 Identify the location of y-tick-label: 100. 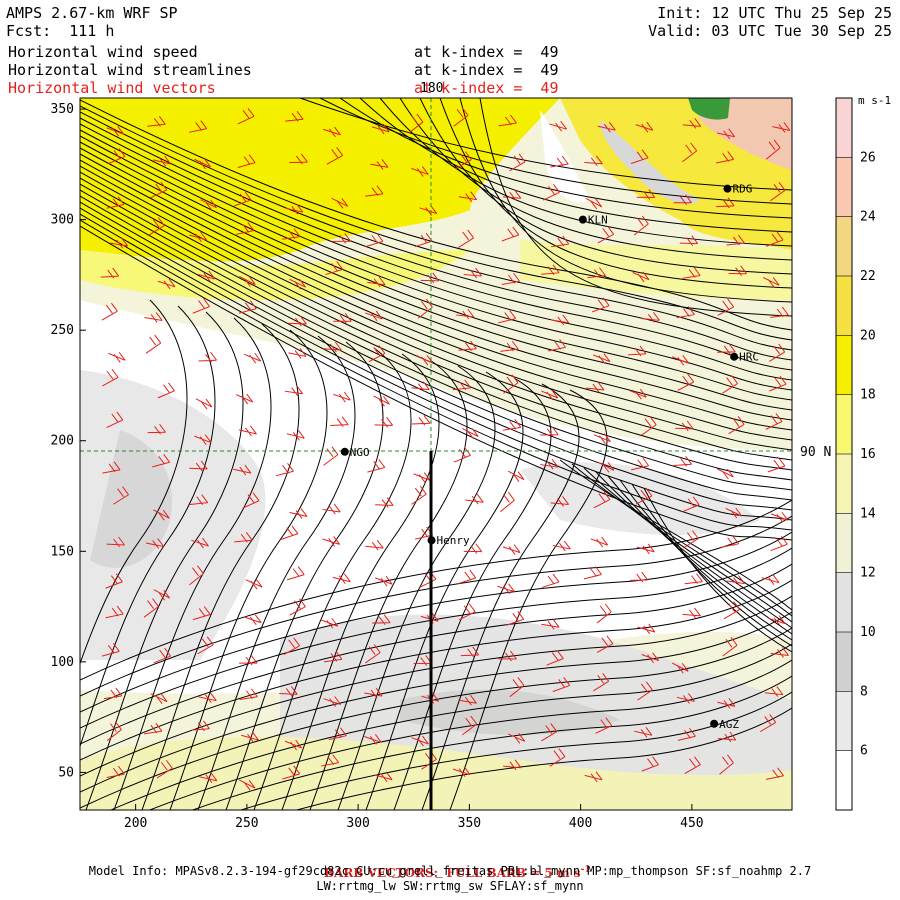
(62, 662).